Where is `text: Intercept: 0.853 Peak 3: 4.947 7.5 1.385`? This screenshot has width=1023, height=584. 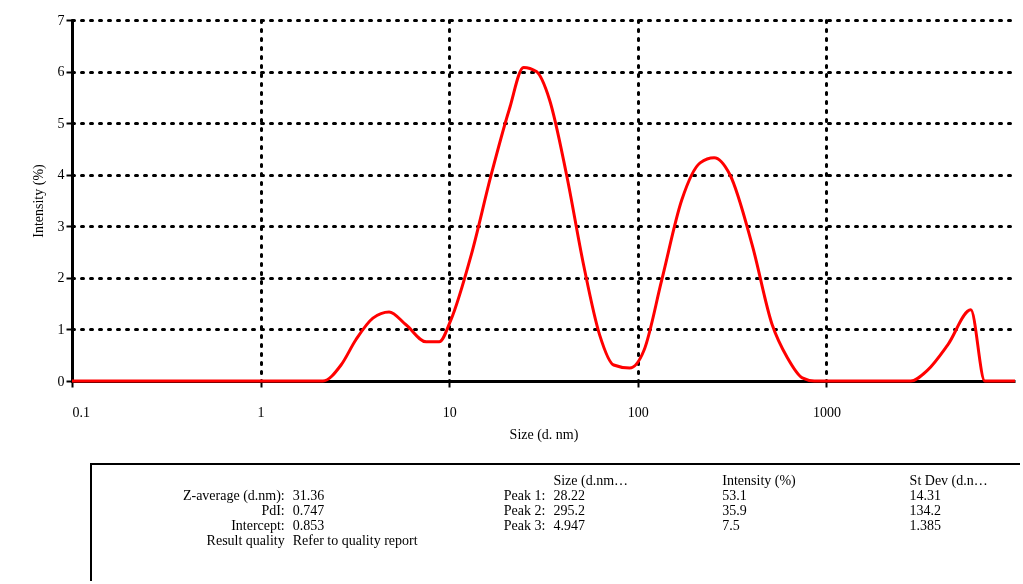
text: Intercept: 0.853 Peak 3: 4.947 7.5 1.385 is located at coordinates (586, 525).